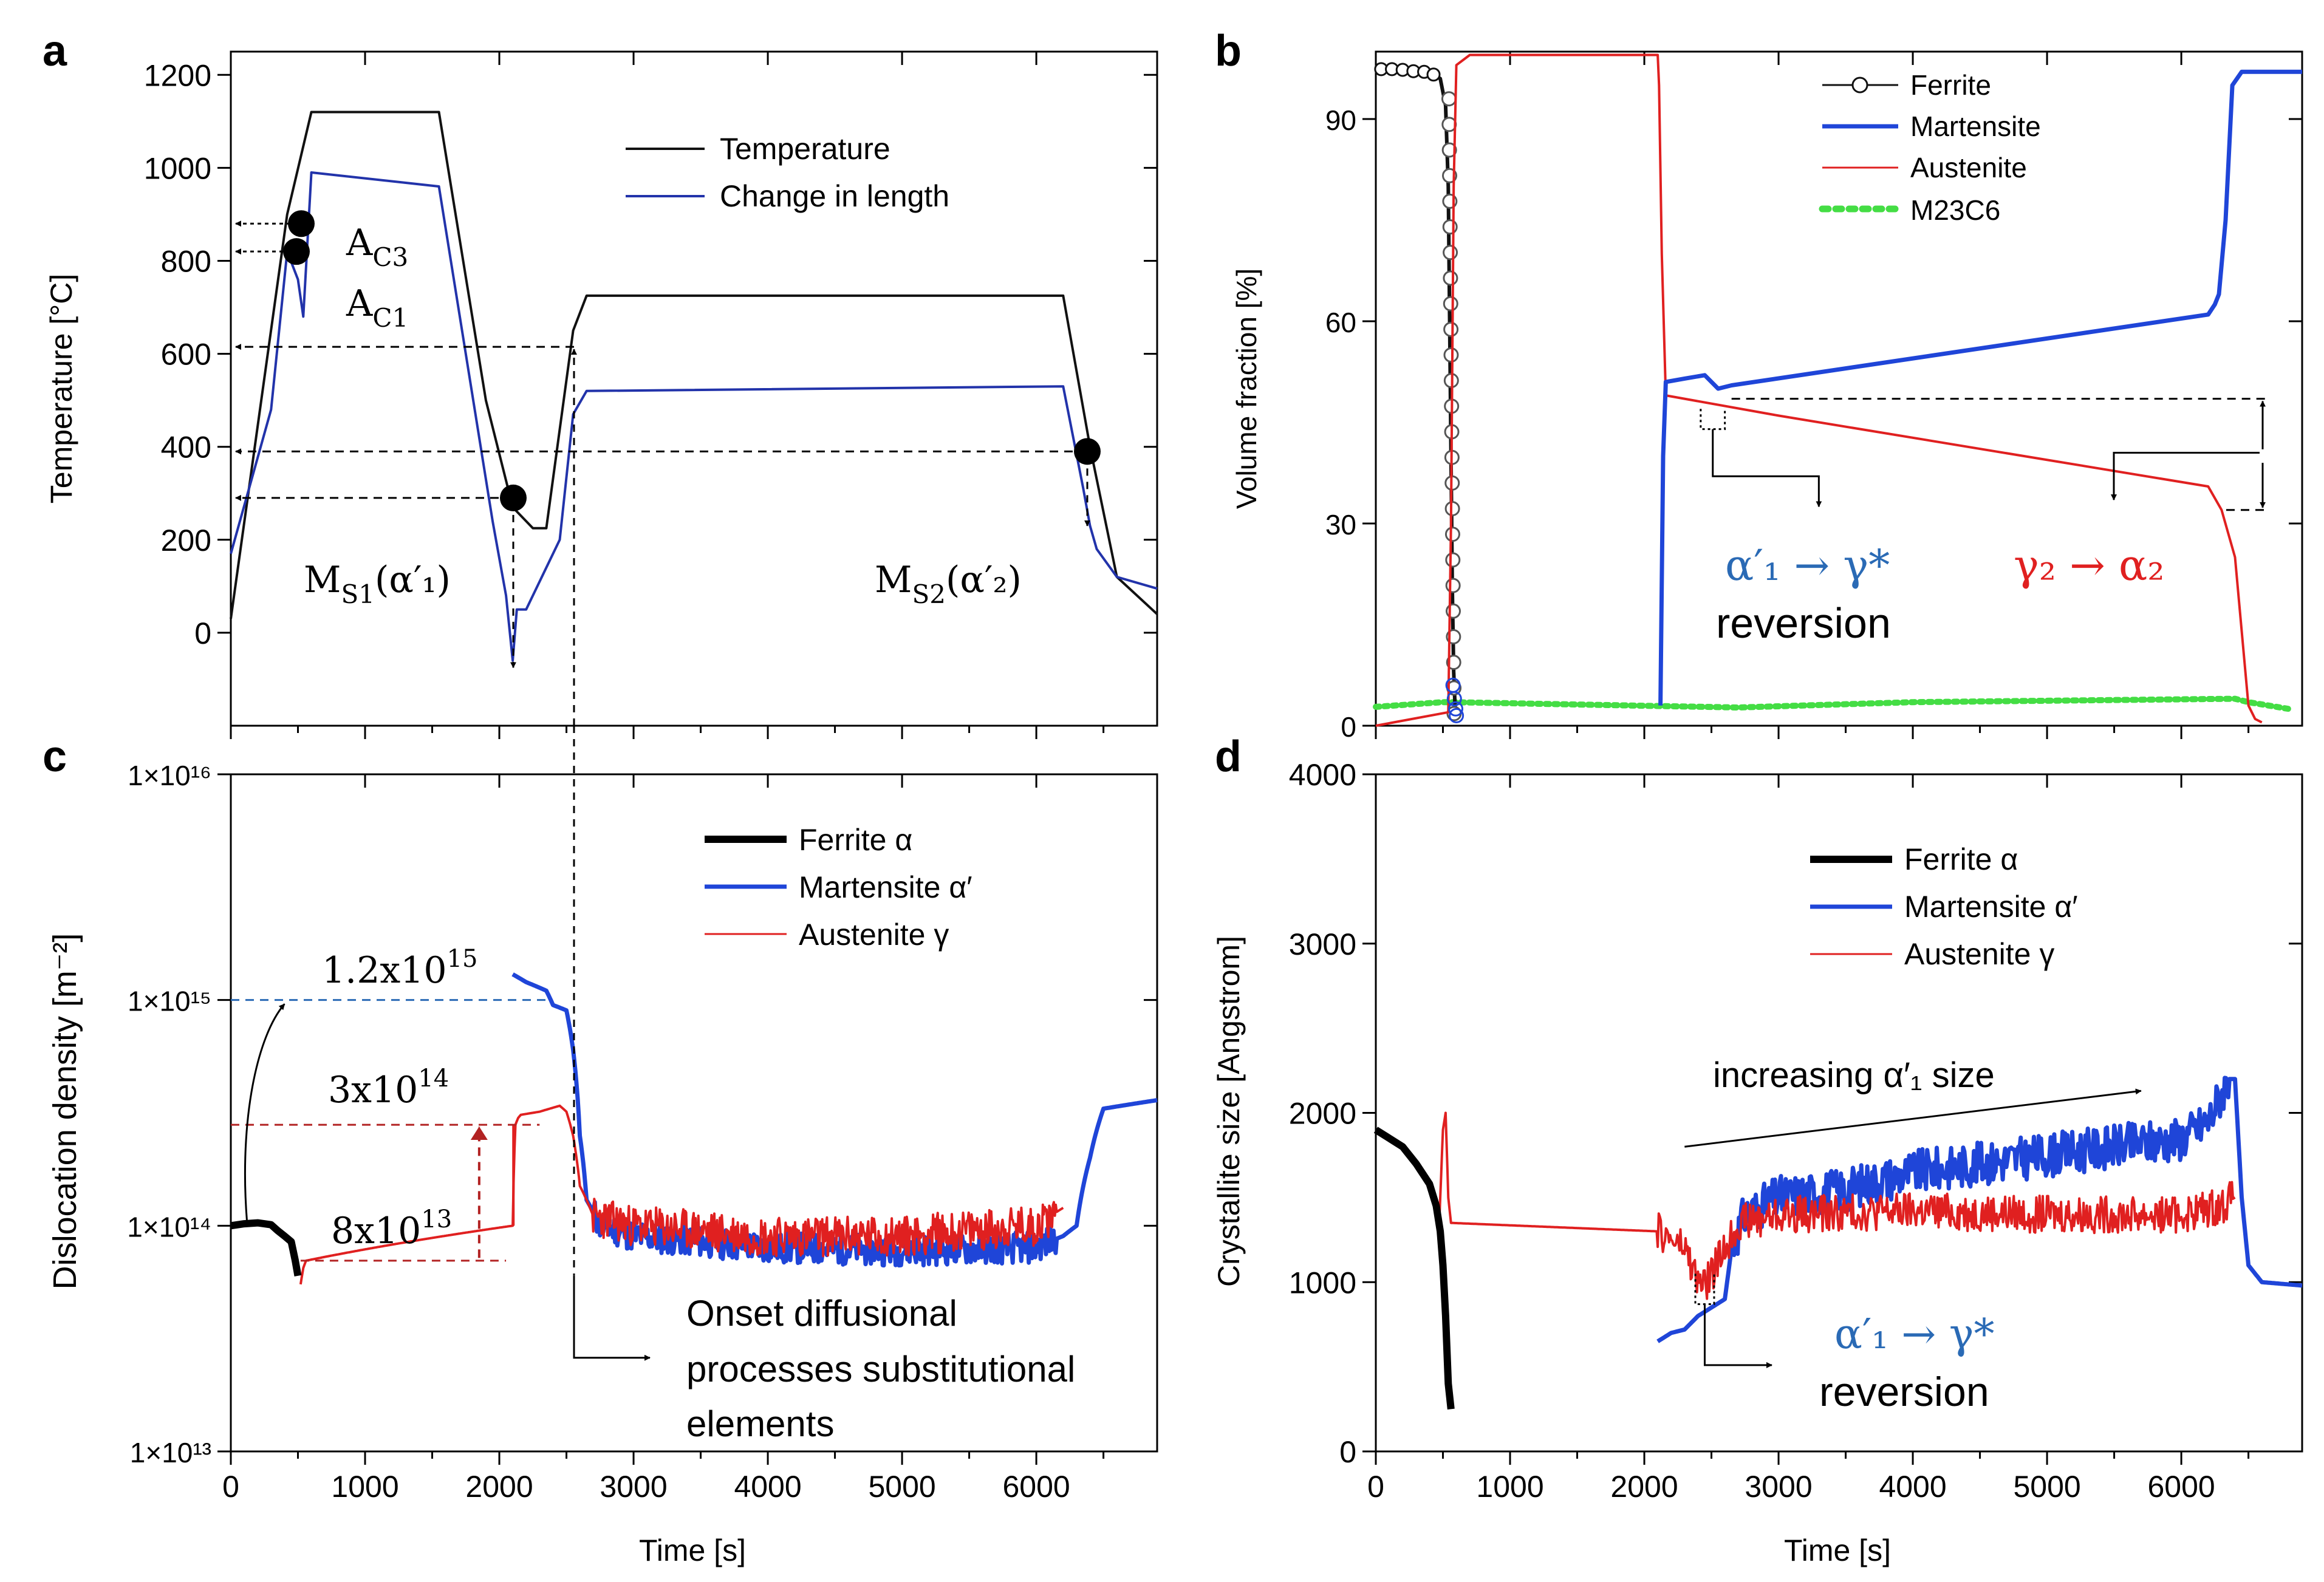 This screenshot has width=2324, height=1582. What do you see at coordinates (170, 1452) in the screenshot?
I see `y-tick-label: 1×10¹³` at bounding box center [170, 1452].